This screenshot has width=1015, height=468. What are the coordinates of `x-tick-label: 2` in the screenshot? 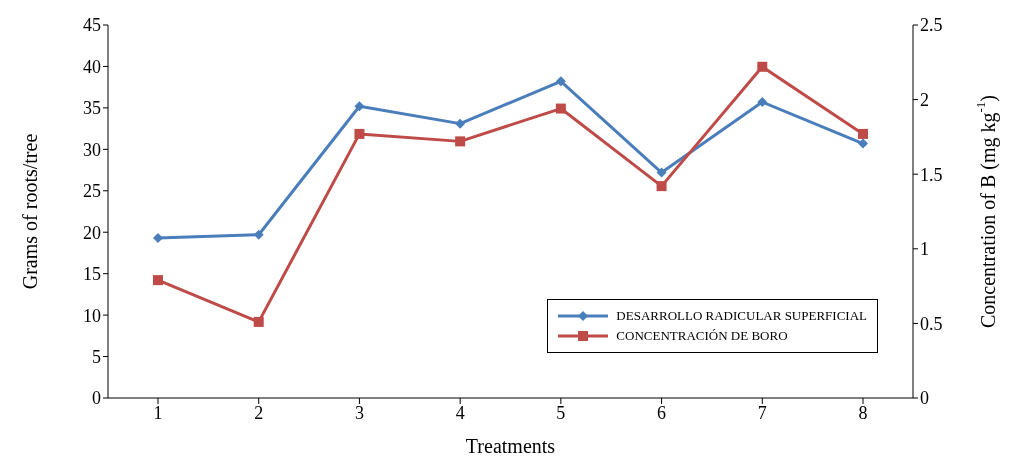 It's located at (259, 412).